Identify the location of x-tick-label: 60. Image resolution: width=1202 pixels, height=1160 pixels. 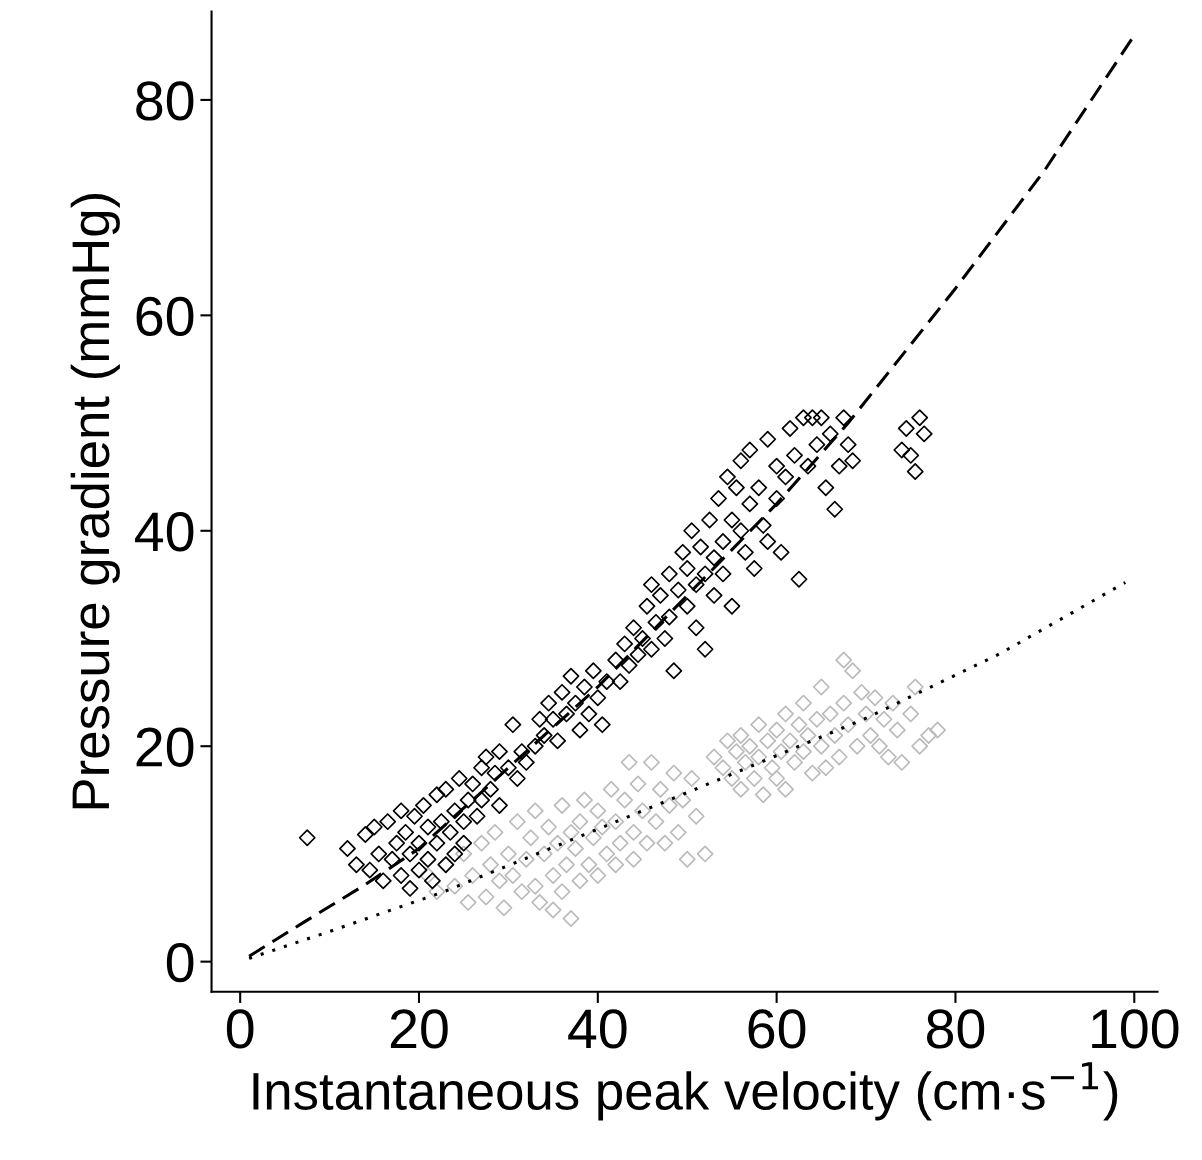
(777, 1029).